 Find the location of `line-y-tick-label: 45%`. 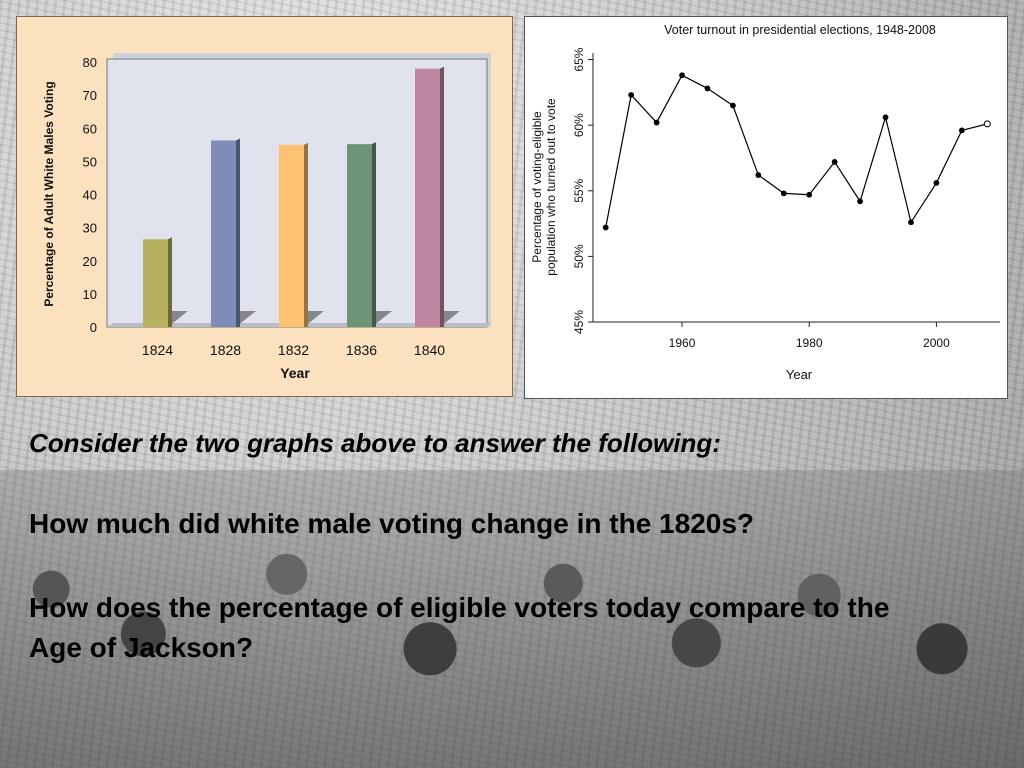

line-y-tick-label: 45% is located at coordinates (579, 322).